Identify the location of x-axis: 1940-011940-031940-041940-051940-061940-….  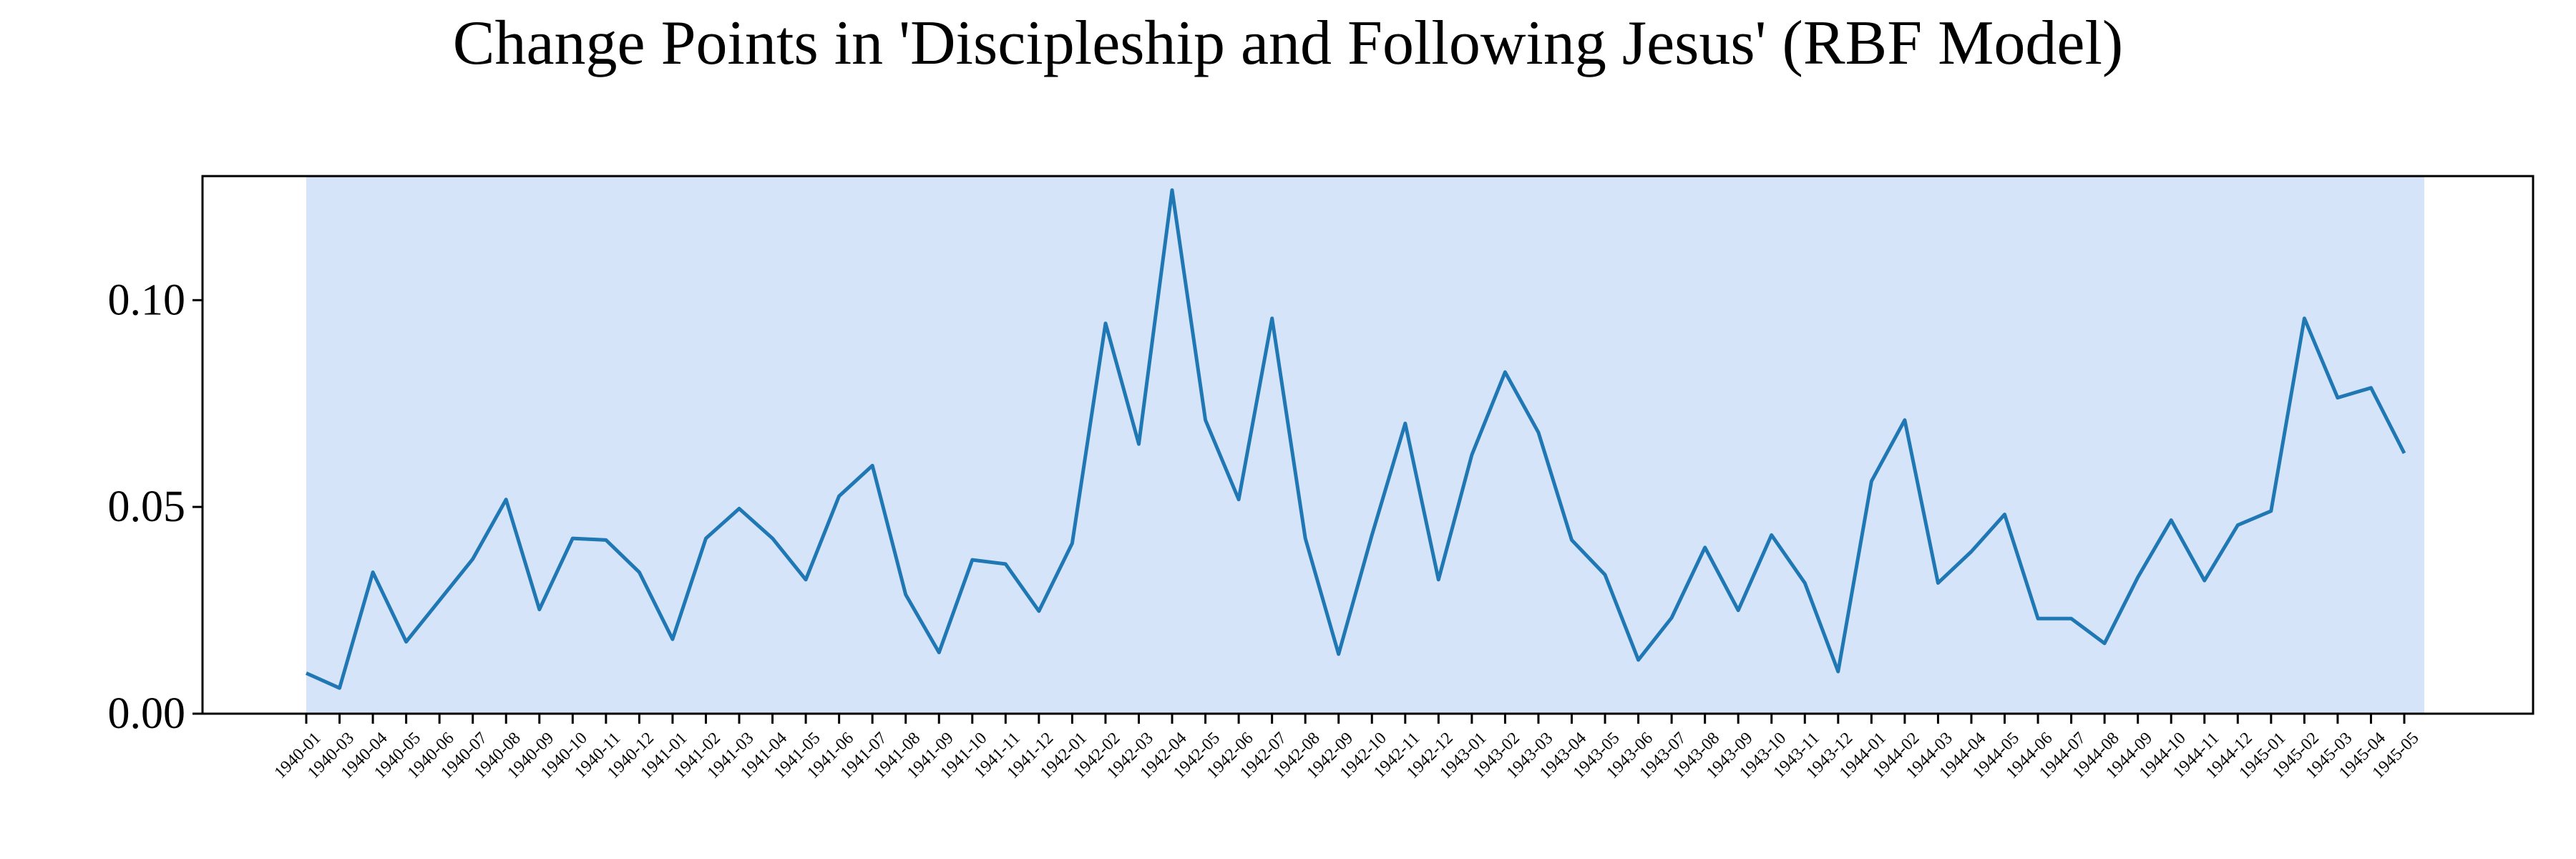
(1347, 748).